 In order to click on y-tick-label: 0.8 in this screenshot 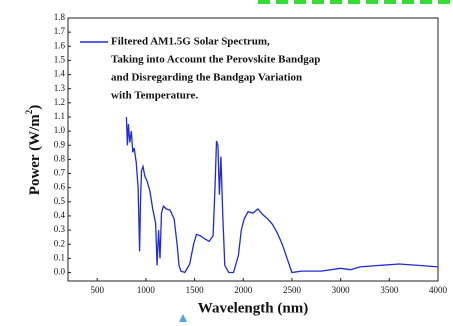, I will do `click(60, 158)`.